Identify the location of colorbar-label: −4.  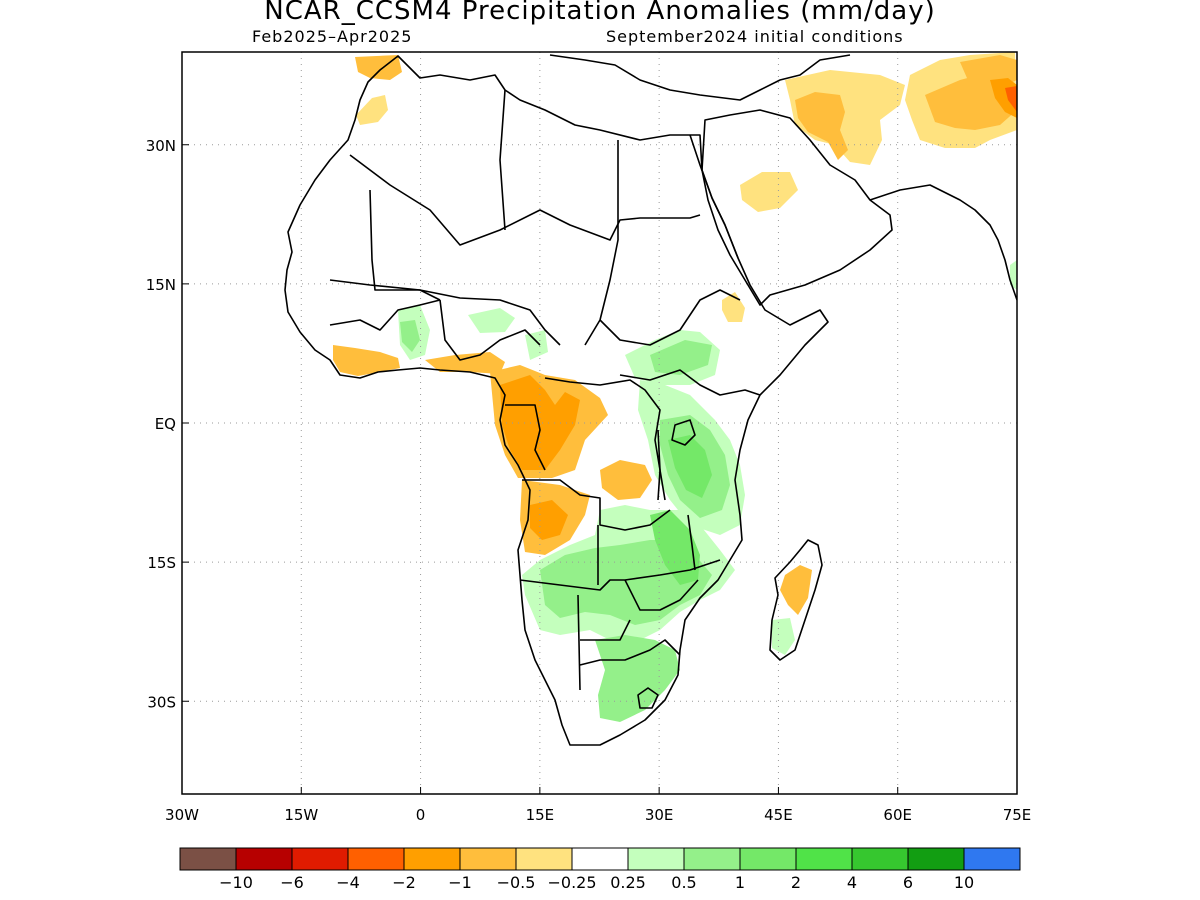
(348, 882).